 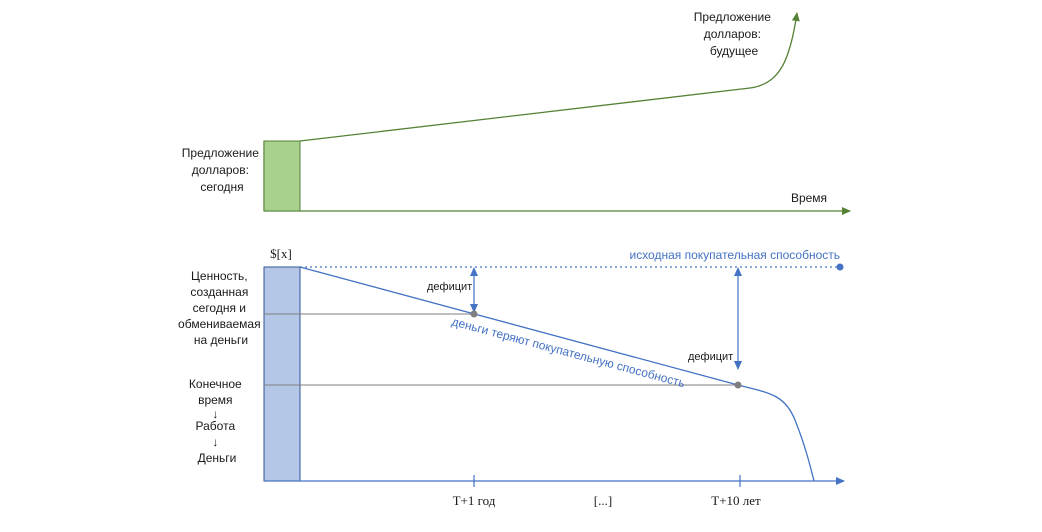 I want to click on deficit-label-1: дефицит, so click(x=449, y=287).